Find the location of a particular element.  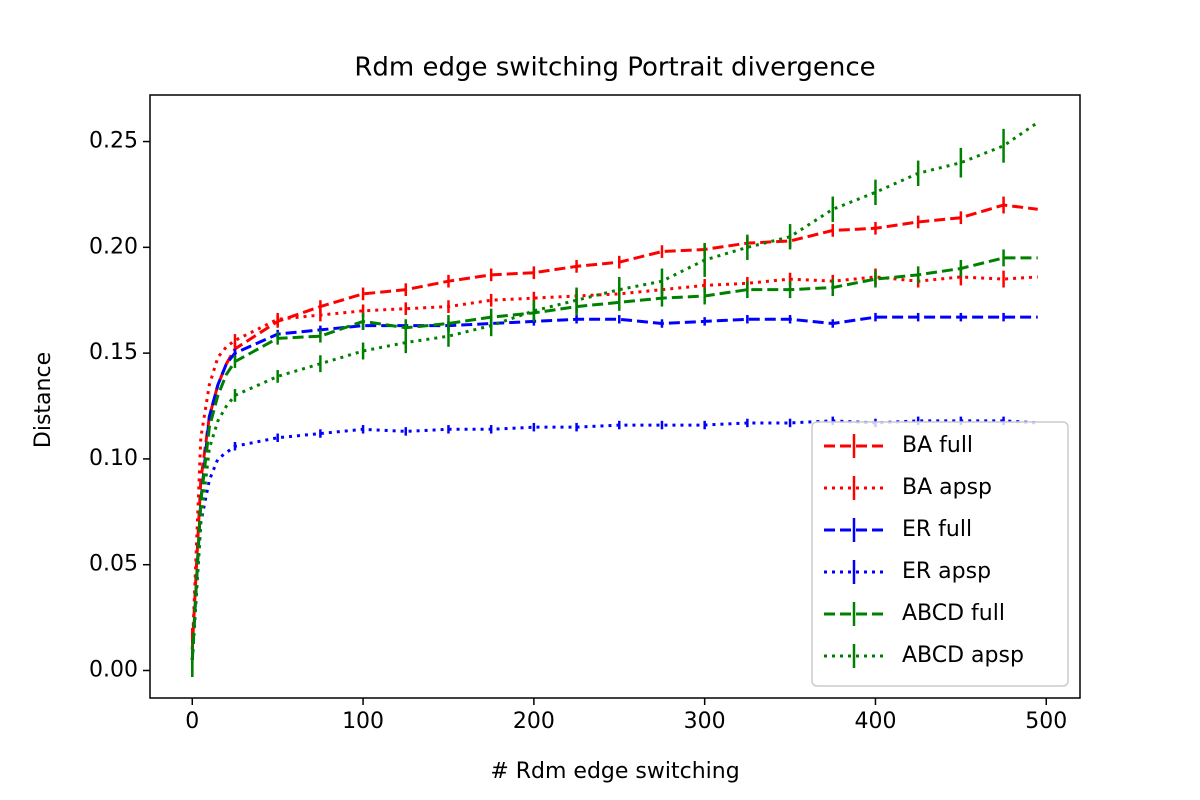

x-axis-label: # Rdm edge switching is located at coordinates (614, 771).